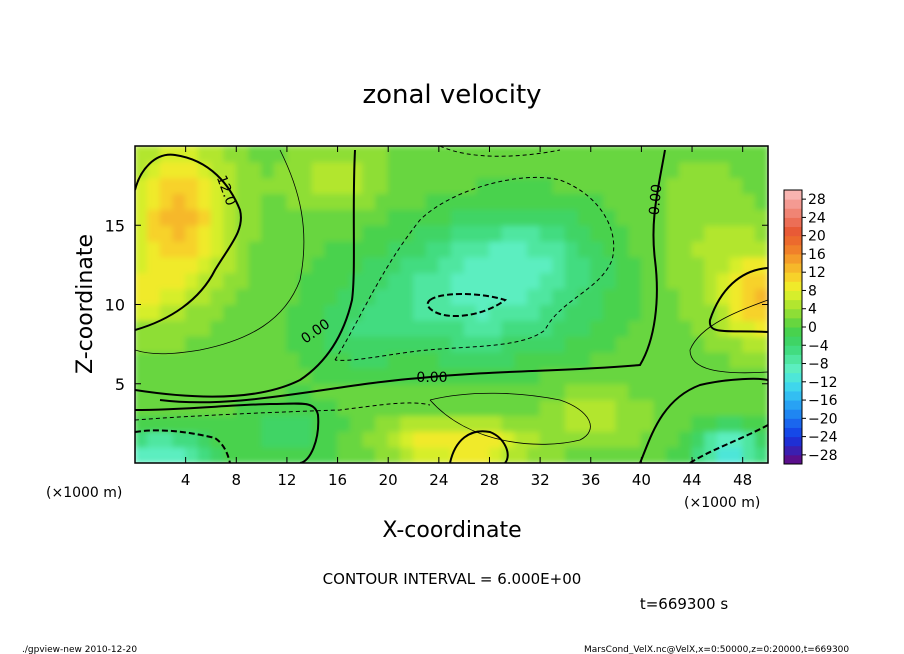 This screenshot has width=904, height=654. What do you see at coordinates (817, 218) in the screenshot?
I see `colorbar-label: 24` at bounding box center [817, 218].